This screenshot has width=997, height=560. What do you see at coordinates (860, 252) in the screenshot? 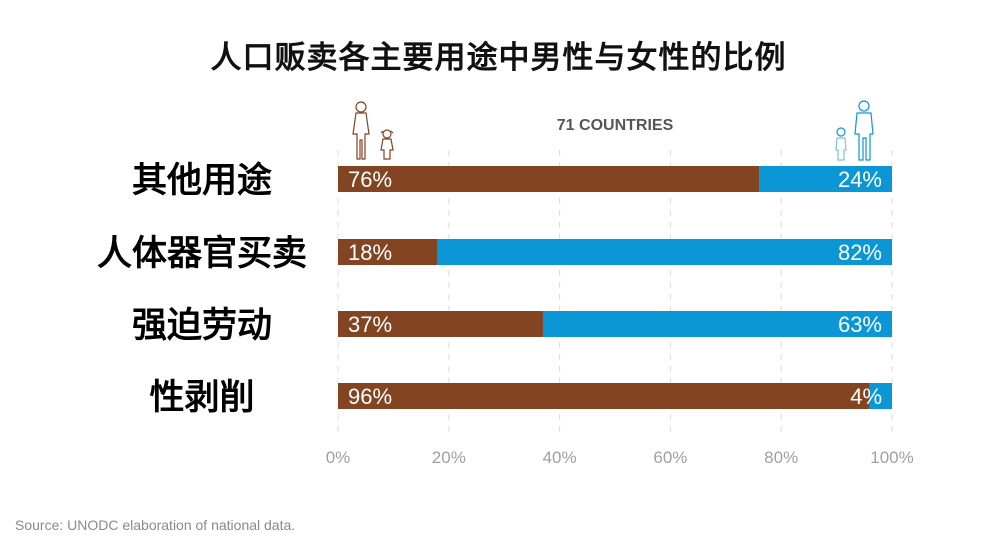
I see `male-data-label: 82%` at bounding box center [860, 252].